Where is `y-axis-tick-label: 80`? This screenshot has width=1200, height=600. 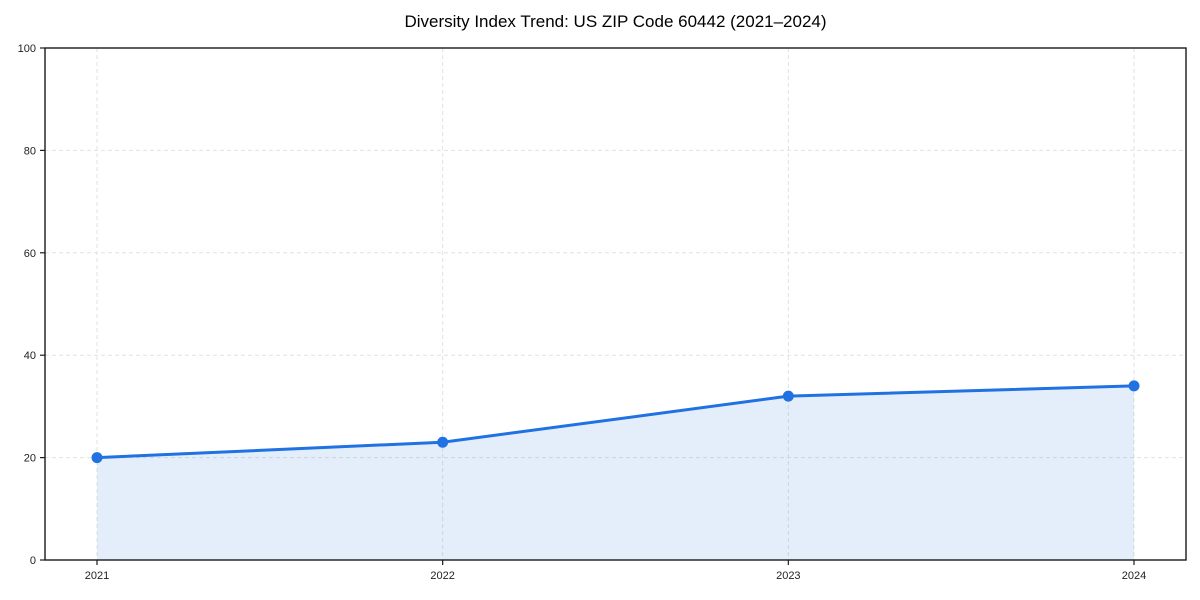
y-axis-tick-label: 80 is located at coordinates (30, 151).